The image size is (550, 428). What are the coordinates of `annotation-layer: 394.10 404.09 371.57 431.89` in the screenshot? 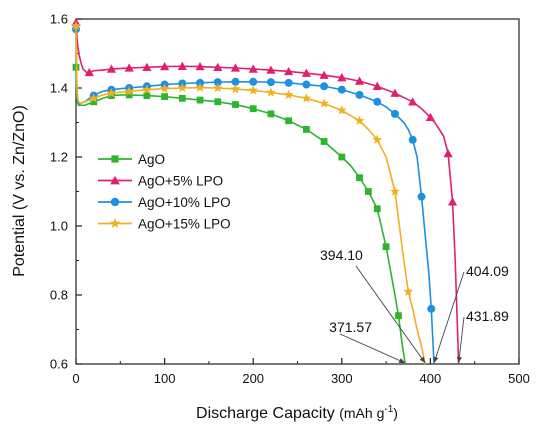 It's located at (414, 305).